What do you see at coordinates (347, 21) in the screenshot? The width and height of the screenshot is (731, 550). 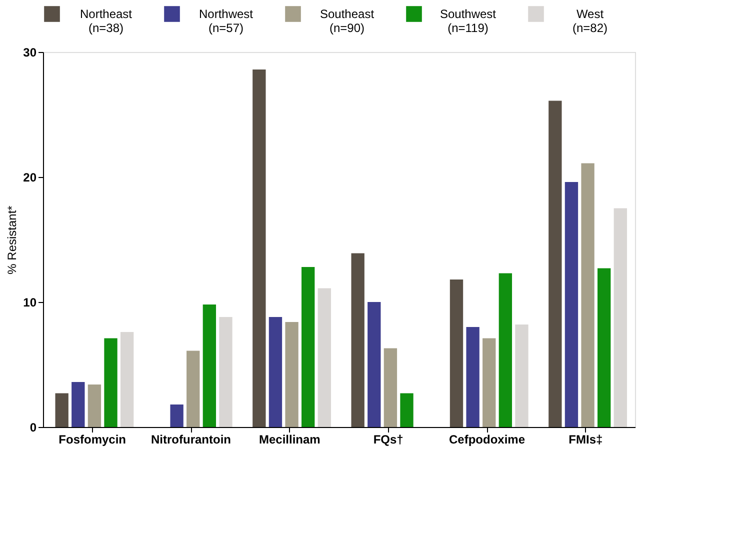 I see `legend-label: Southeast (n=90)` at bounding box center [347, 21].